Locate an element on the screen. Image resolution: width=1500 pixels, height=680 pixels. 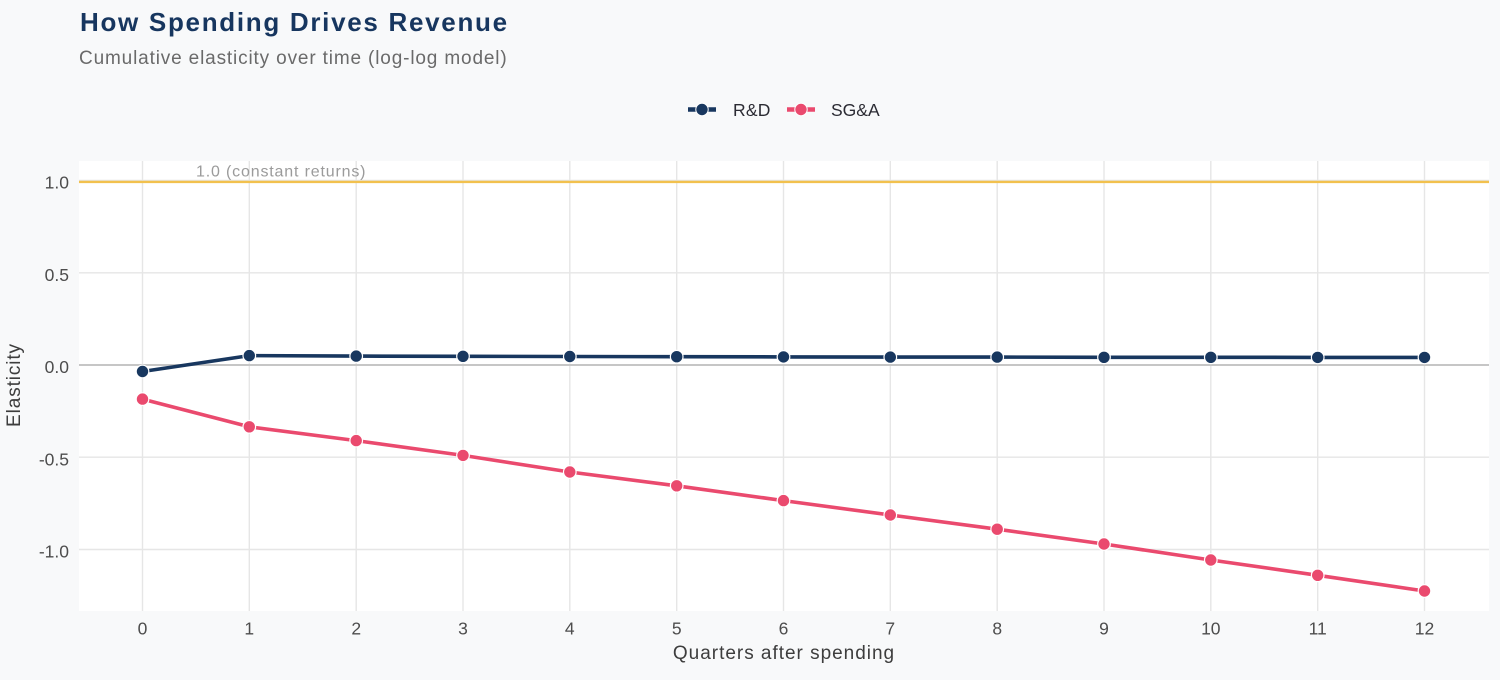
svg-text: 3 is located at coordinates (463, 629).